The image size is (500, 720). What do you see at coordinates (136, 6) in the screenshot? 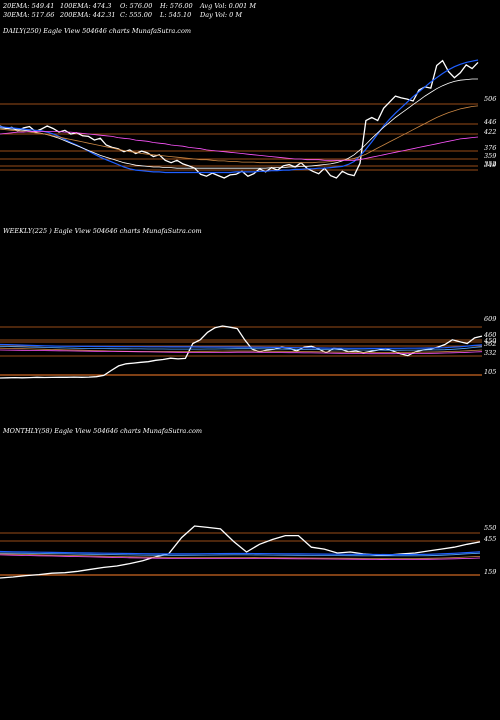
I see `header-row1-col3: O: 576.00` at bounding box center [136, 6].